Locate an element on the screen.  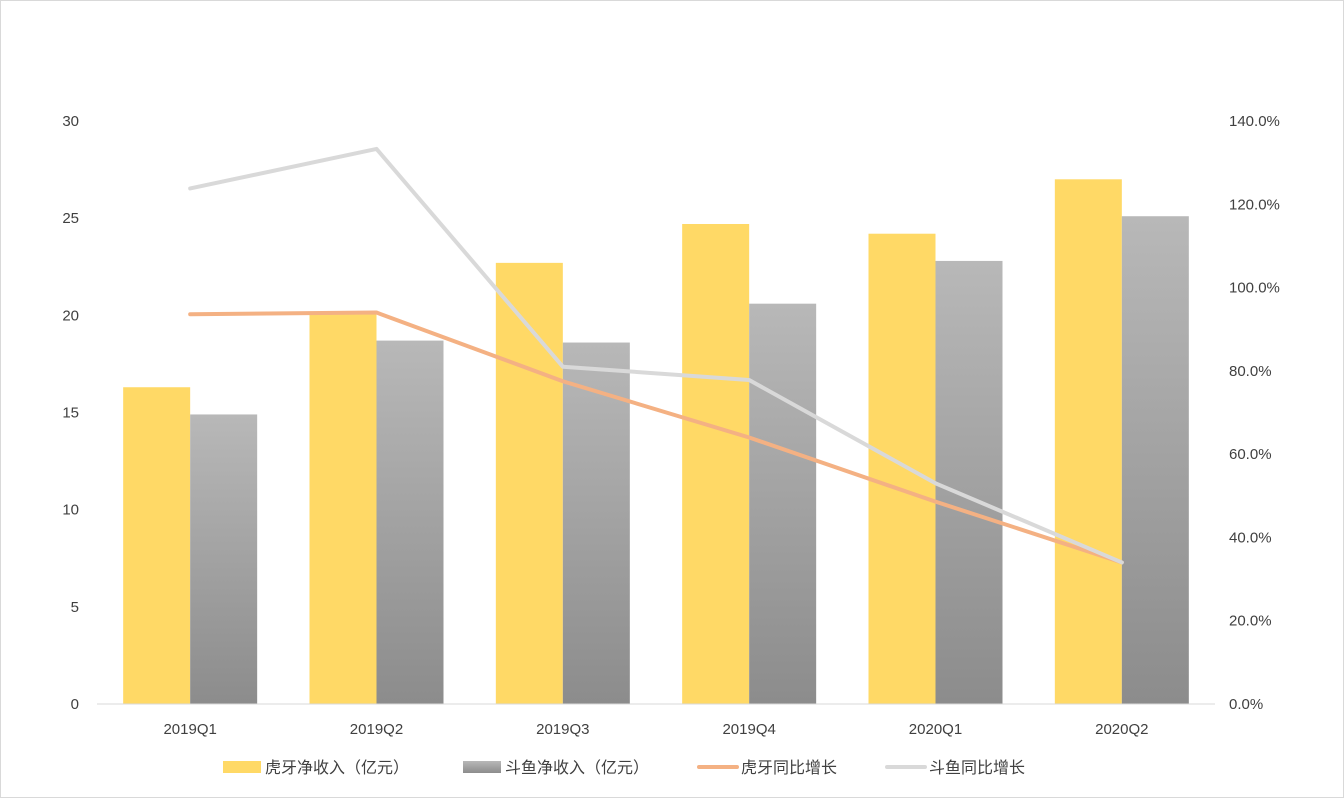
y-right-tick-label: 120.0% is located at coordinates (1254, 204).